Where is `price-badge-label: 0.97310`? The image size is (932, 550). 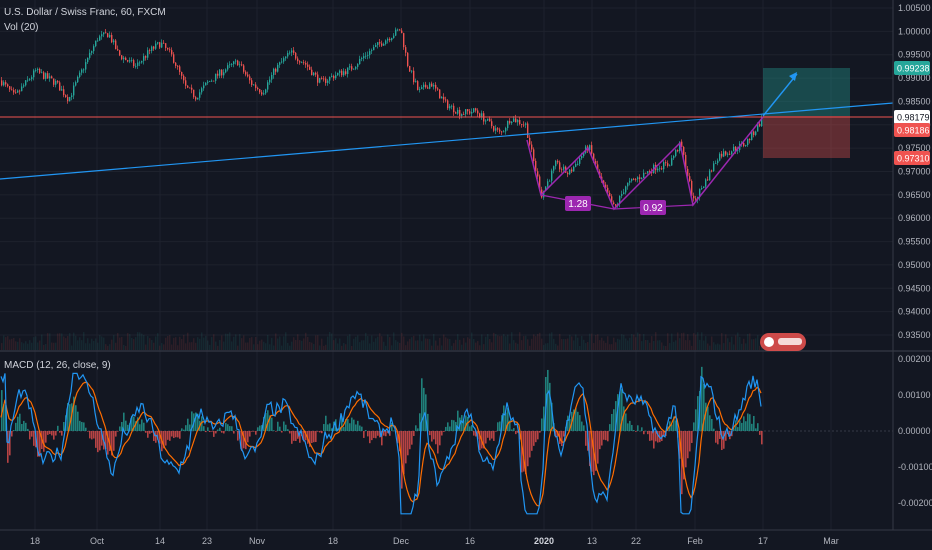 price-badge-label: 0.97310 is located at coordinates (913, 159).